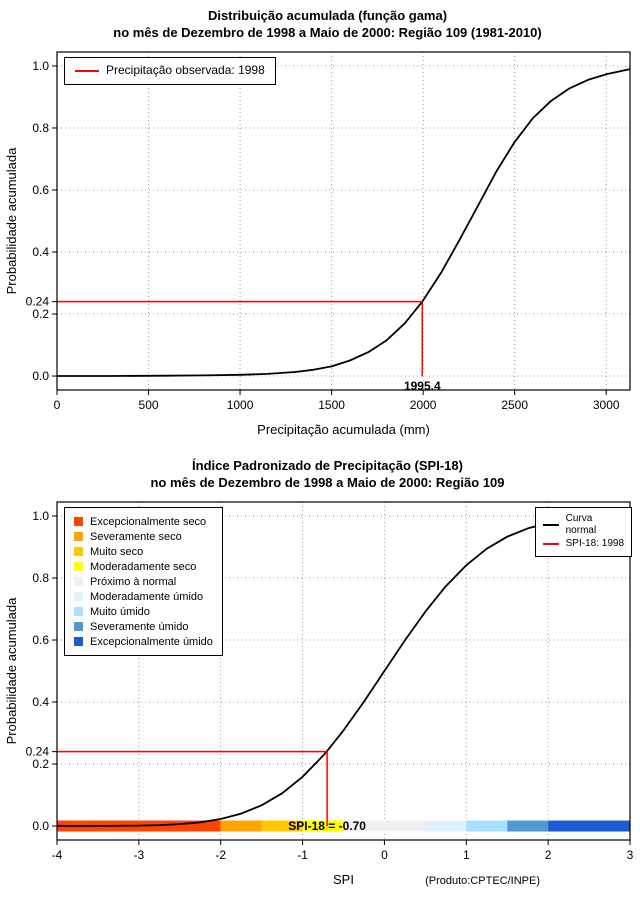  I want to click on category-label: Muito úmido, so click(120, 611).